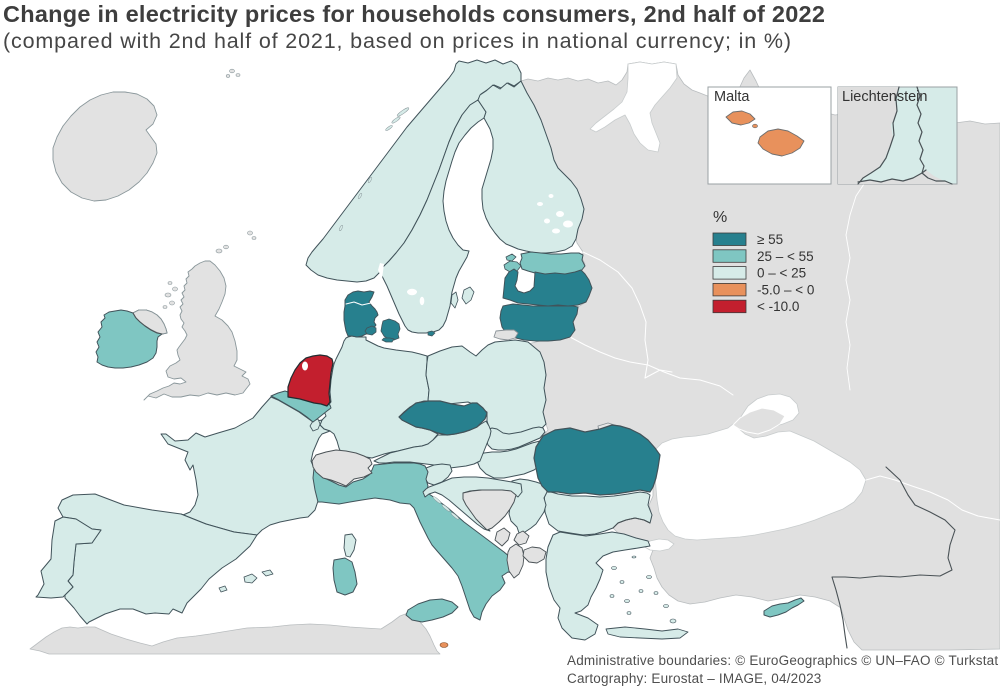 This screenshot has height=688, width=1000. Describe the element at coordinates (884, 97) in the screenshot. I see `svg-text: Liechtenstein` at that location.